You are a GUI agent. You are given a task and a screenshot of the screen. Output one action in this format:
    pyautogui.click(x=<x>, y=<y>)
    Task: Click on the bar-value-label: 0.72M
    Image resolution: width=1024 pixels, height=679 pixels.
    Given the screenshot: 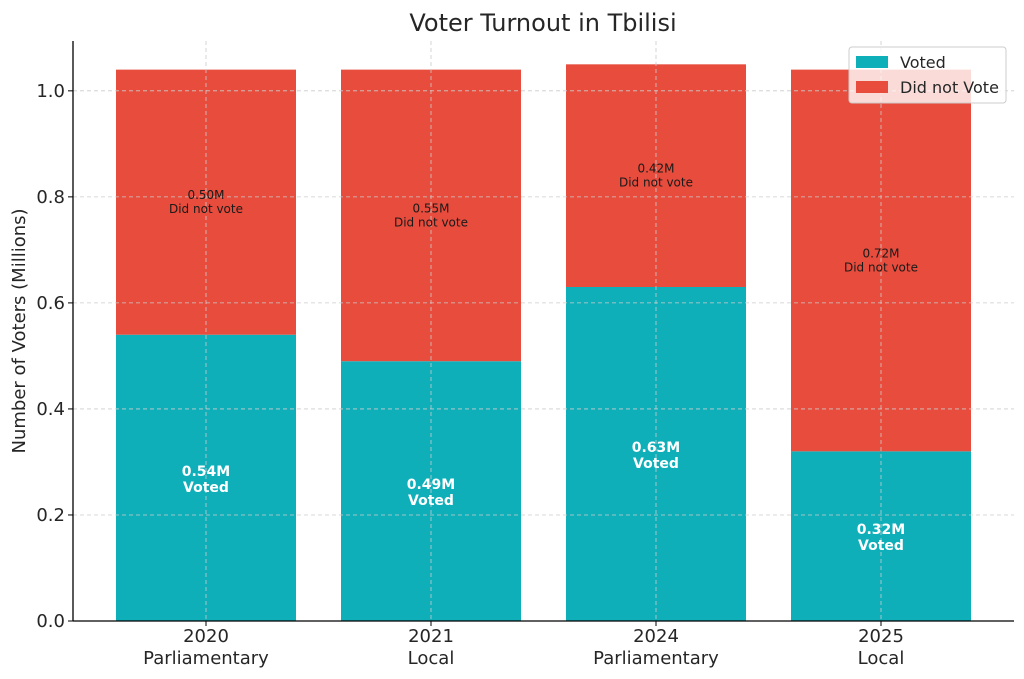 What is the action you would take?
    pyautogui.click(x=880, y=253)
    